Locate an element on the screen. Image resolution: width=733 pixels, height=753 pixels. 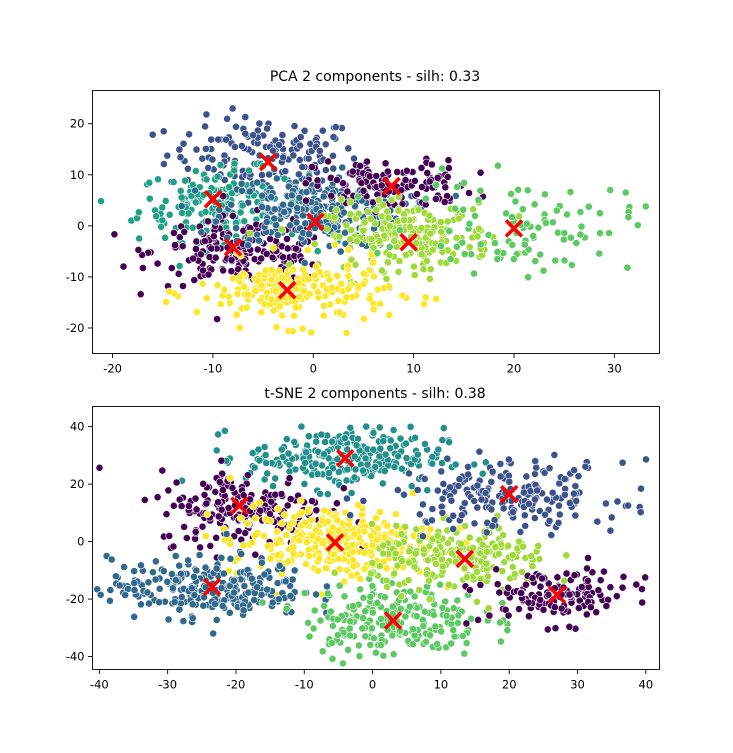
centroid-marker is located at coordinates (509, 494).